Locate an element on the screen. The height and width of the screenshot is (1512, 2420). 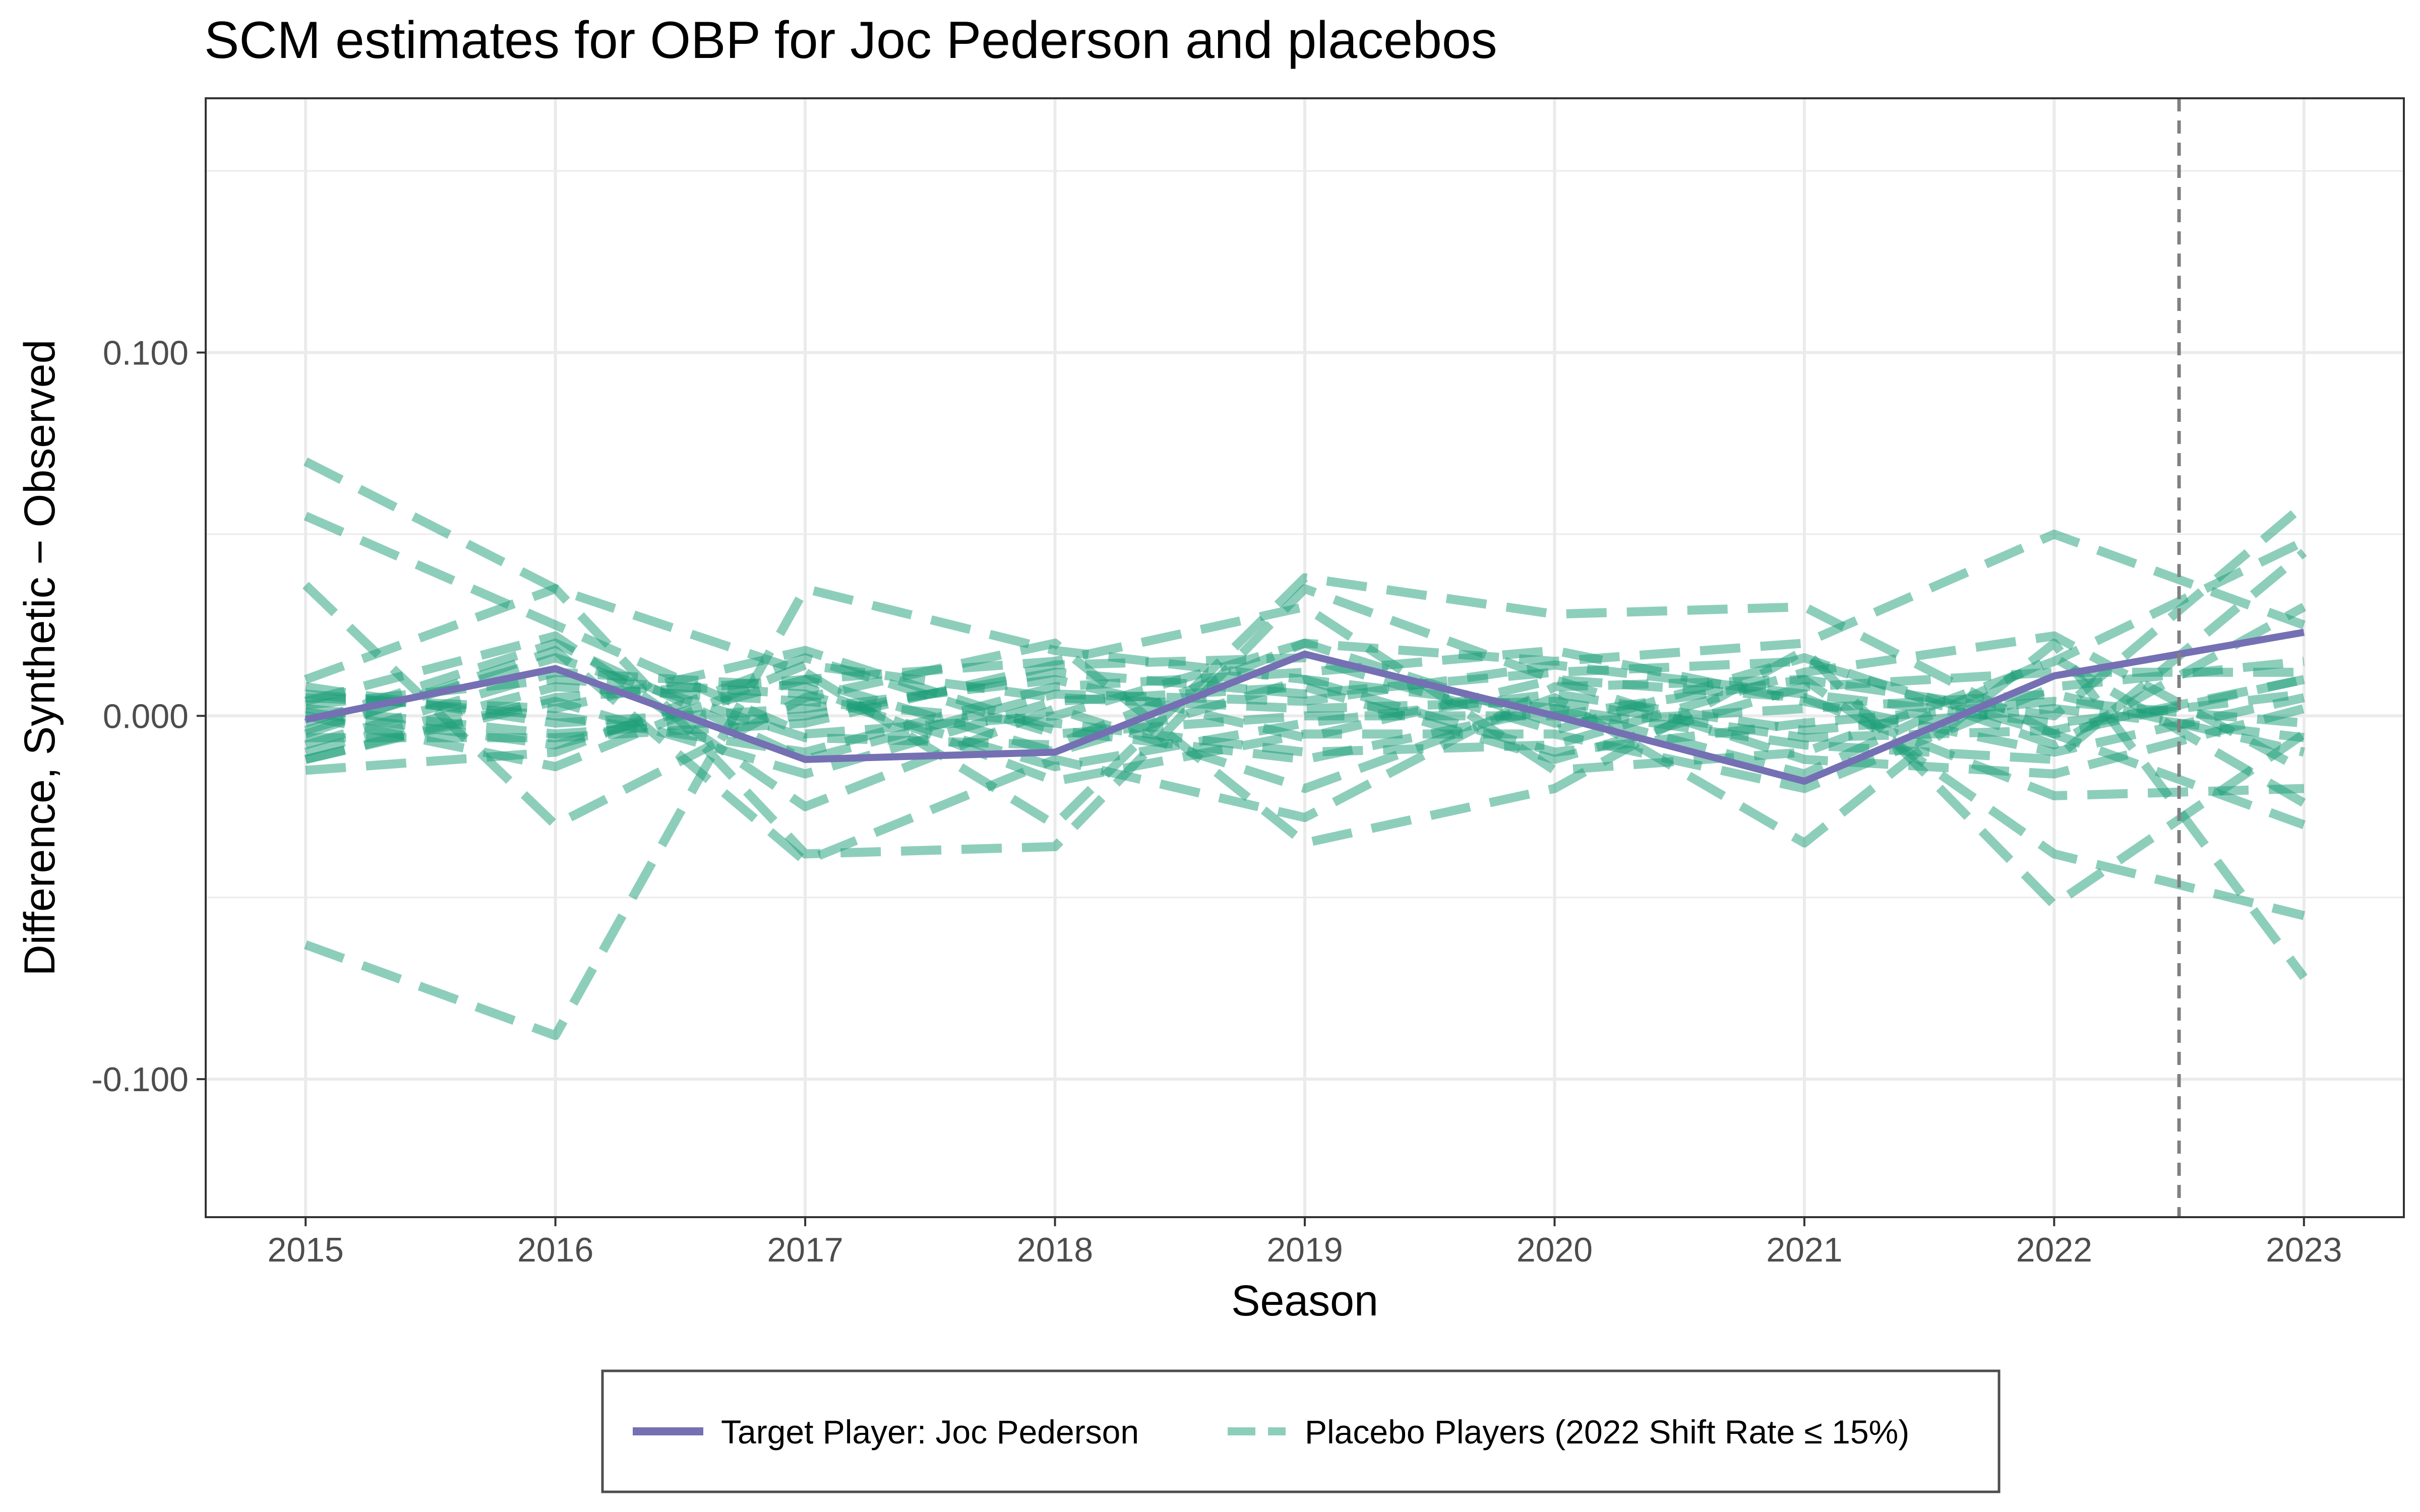
x-tick-label: 2018 is located at coordinates (1055, 1250).